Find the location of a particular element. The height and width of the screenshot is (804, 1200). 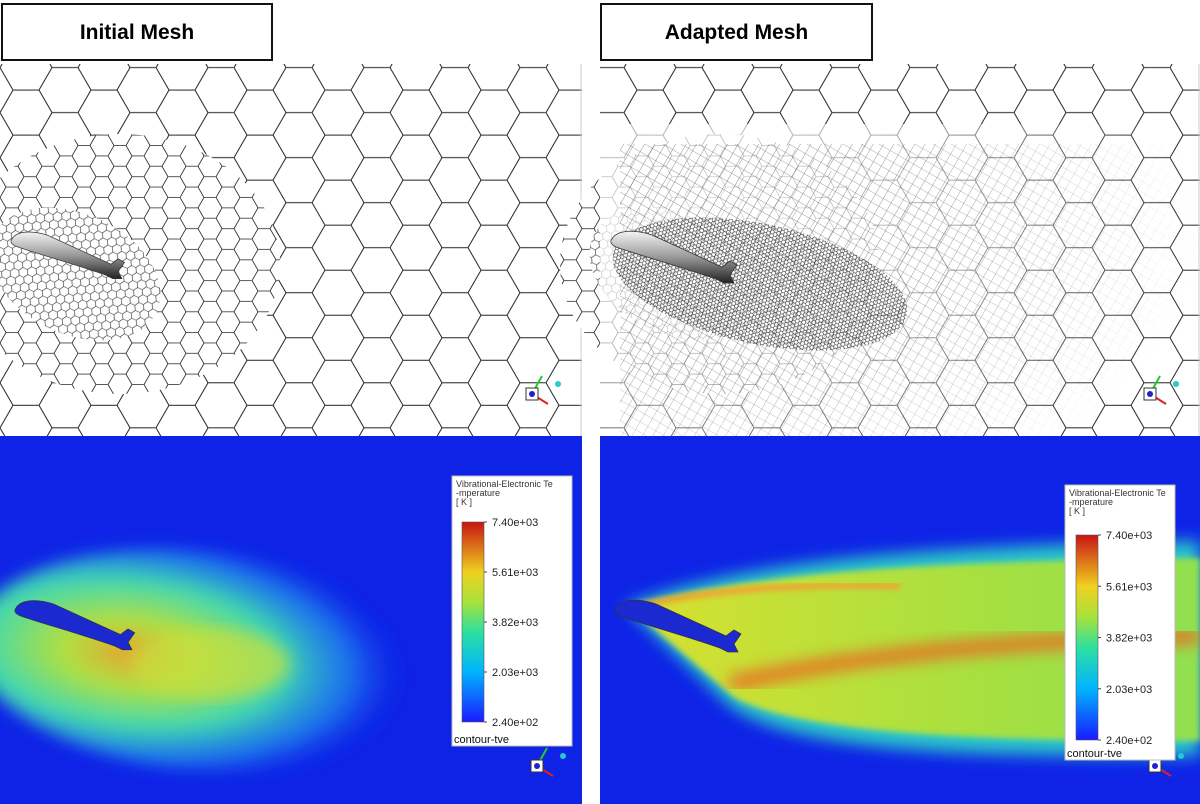

shear-layer is located at coordinates (765, 596).